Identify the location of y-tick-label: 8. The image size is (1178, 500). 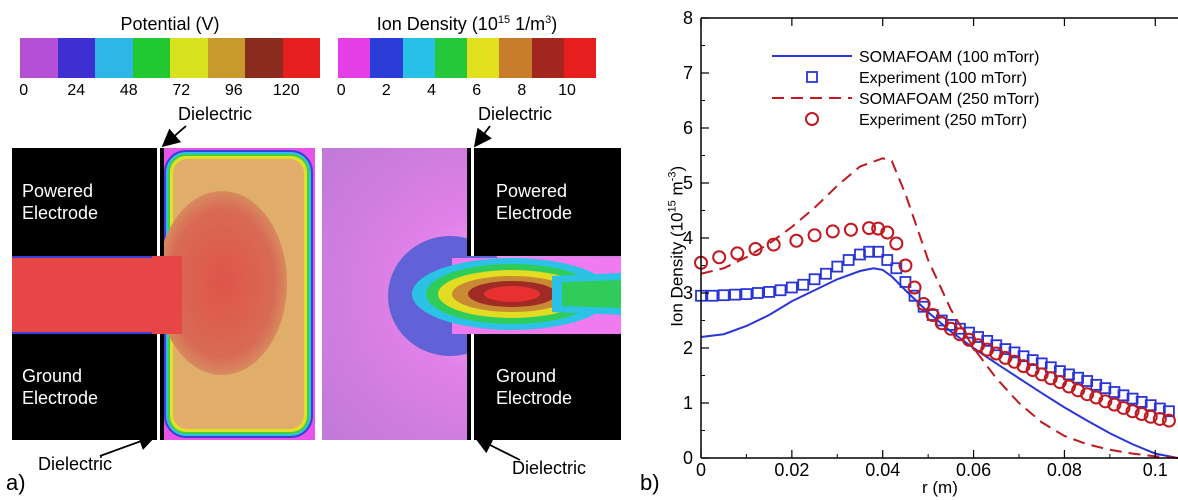
(688, 18).